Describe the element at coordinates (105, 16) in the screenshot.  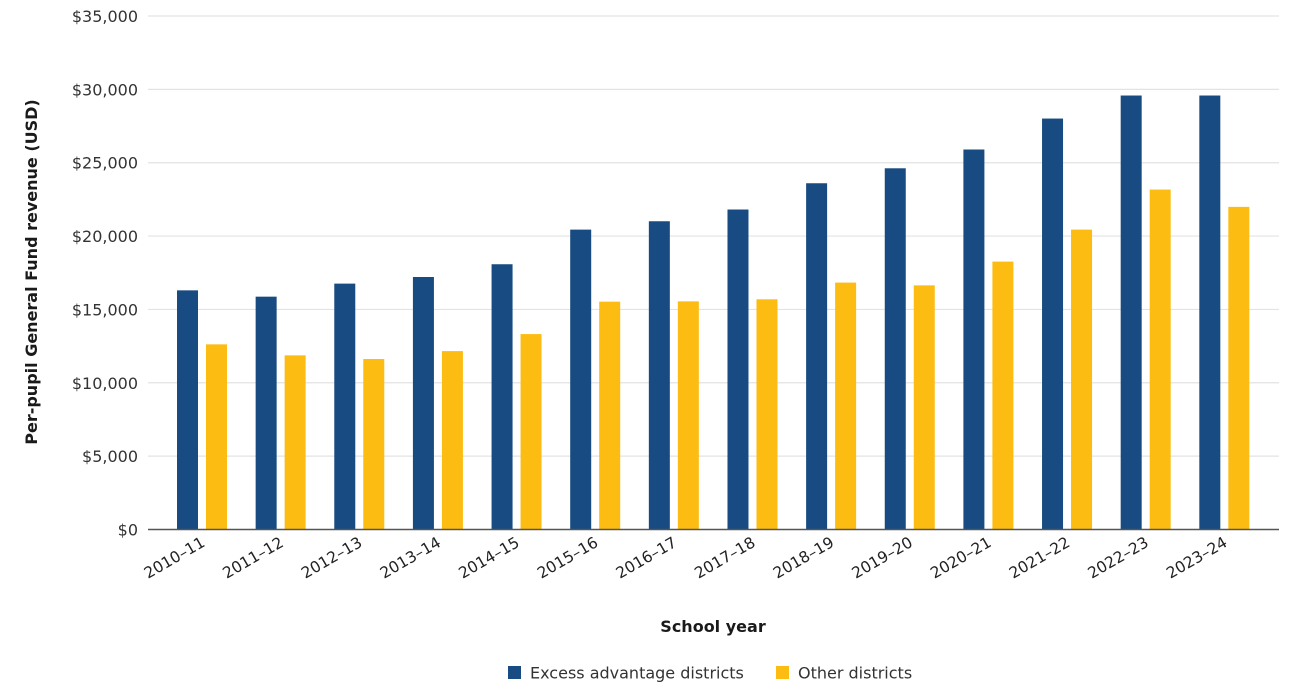
I see `y-tick-label: $35,000` at that location.